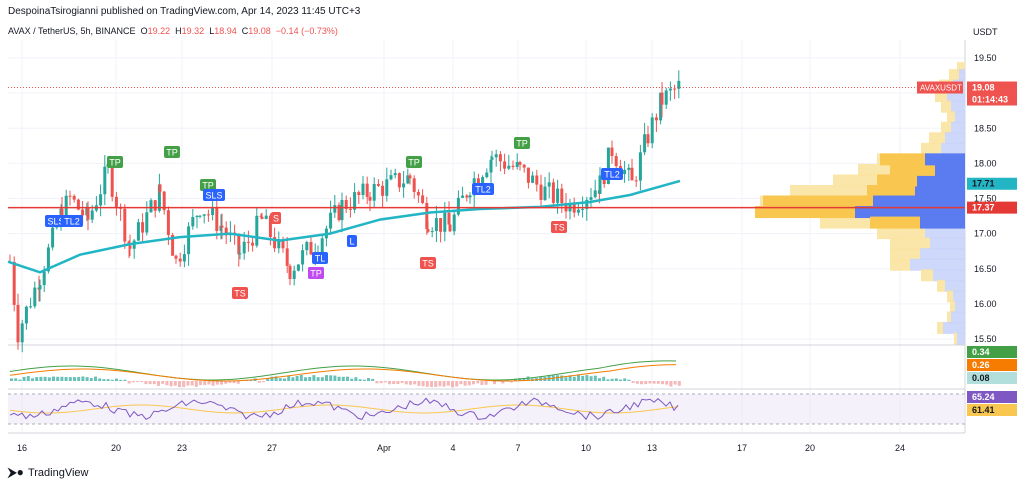  I want to click on symbol-name: AVAX / TetherUS, 5h, BINANCE, so click(72, 31).